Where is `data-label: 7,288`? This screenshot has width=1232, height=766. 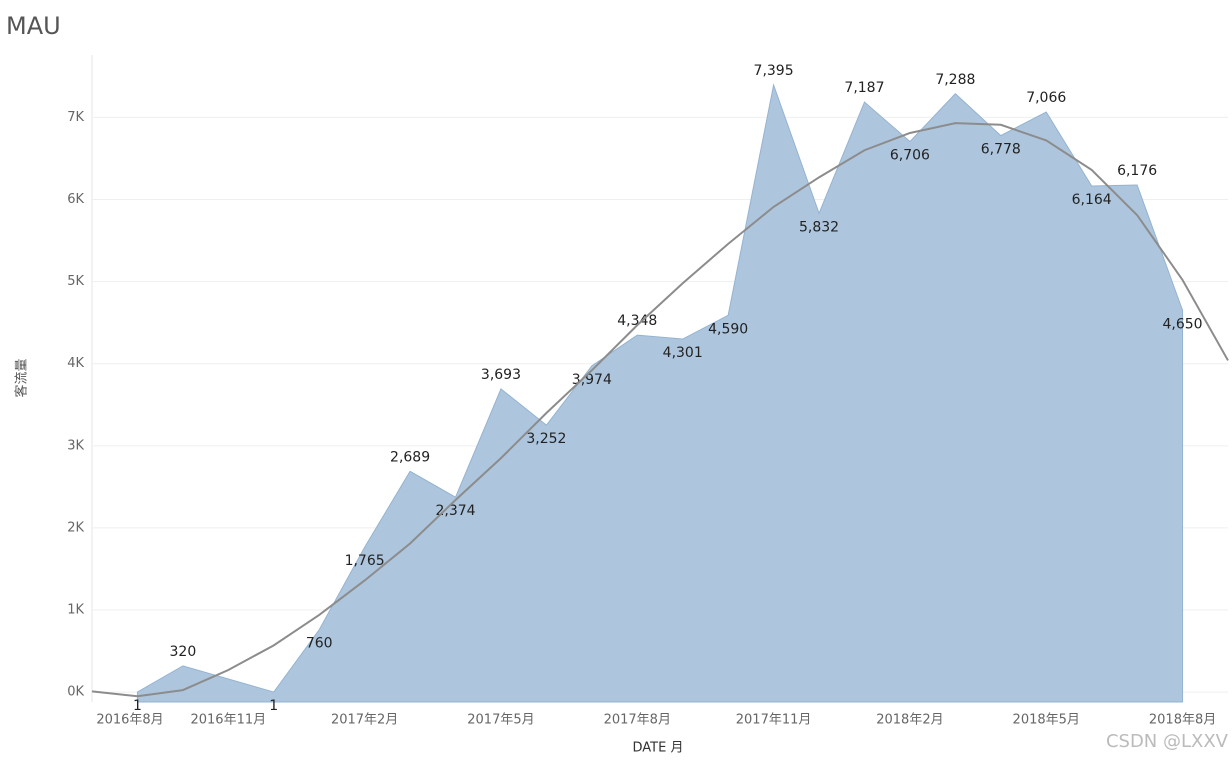 data-label: 7,288 is located at coordinates (955, 80).